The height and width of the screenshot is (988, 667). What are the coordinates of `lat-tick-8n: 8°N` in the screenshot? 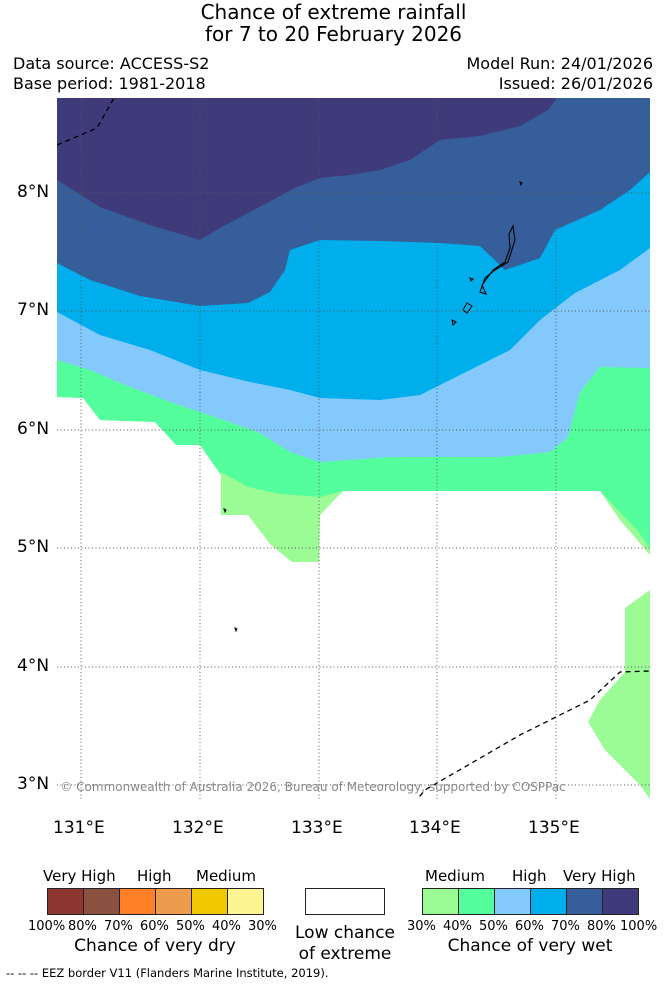 It's located at (33, 192).